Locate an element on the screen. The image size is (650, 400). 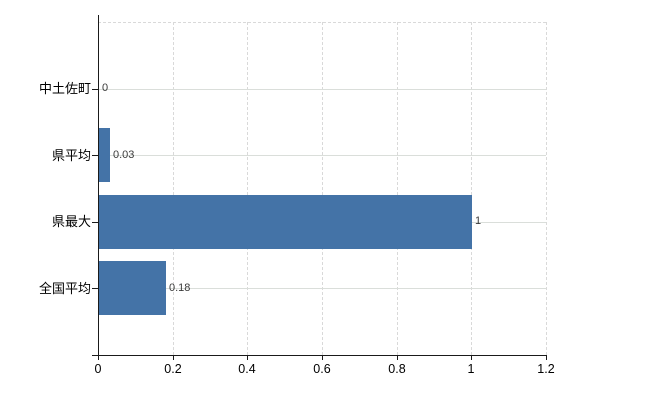
x-axis-tick-label: 1.2 is located at coordinates (546, 369).